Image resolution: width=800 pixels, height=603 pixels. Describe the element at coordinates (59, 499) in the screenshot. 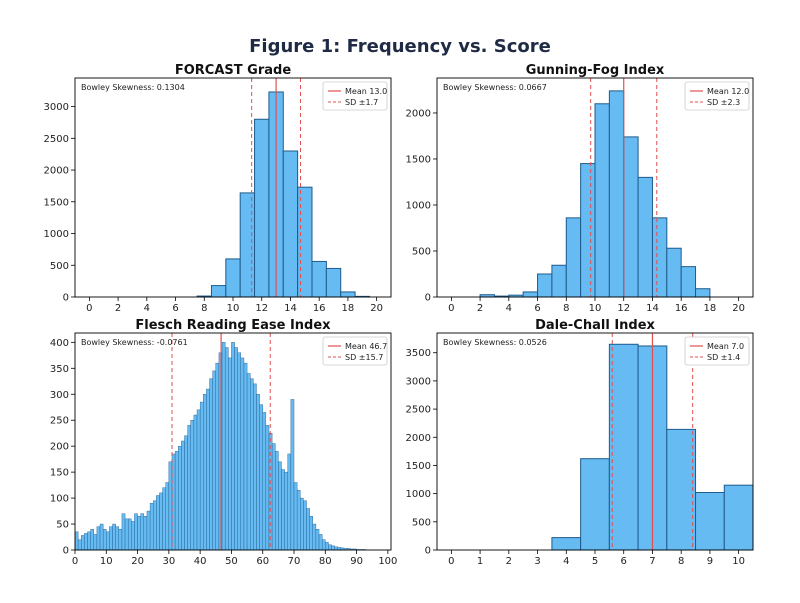

I see `y-tick-label: 100` at that location.